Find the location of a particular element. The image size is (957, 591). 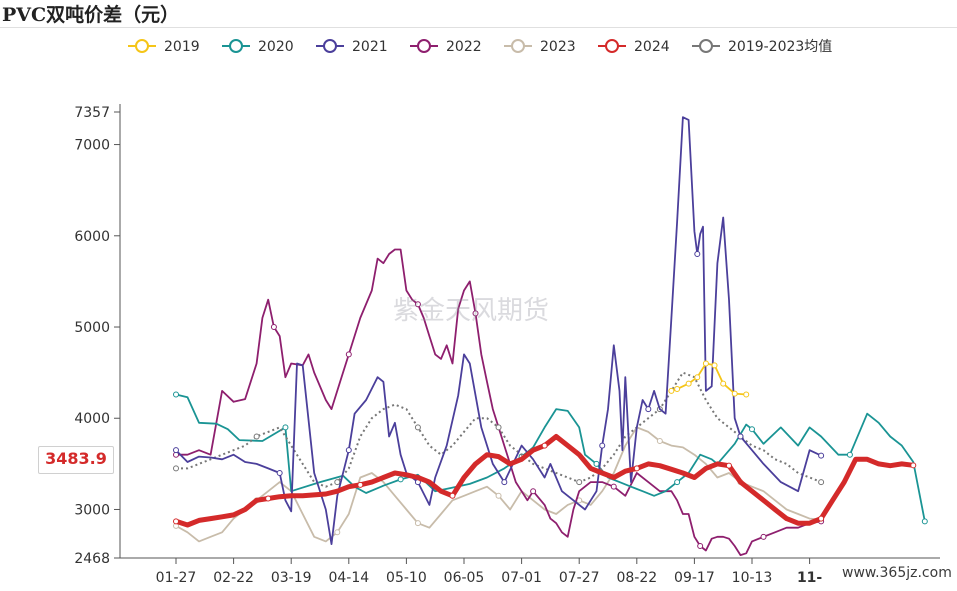

legend-item-4: 2023 is located at coordinates (540, 47).